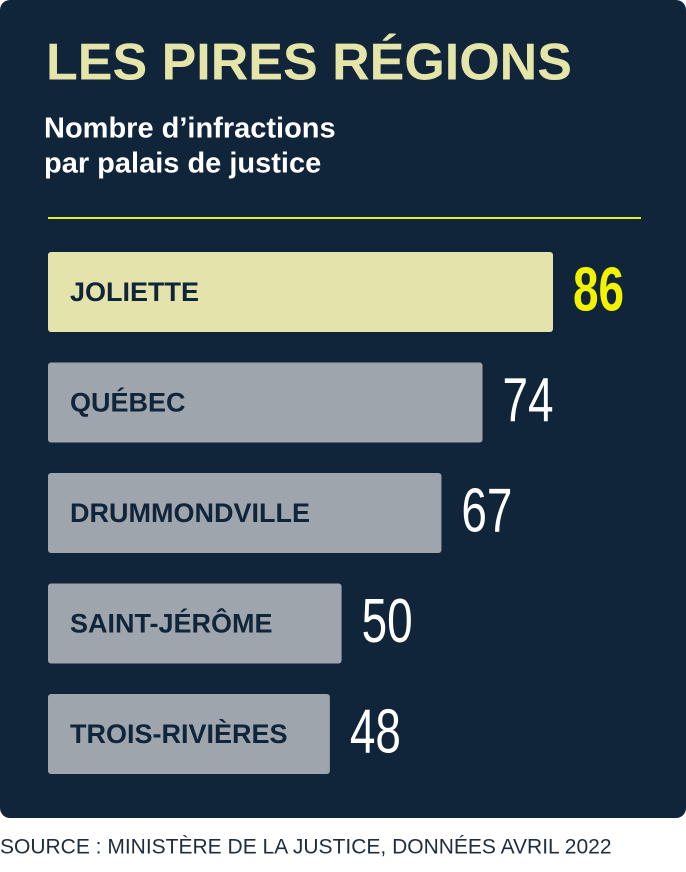  Describe the element at coordinates (134, 292) in the screenshot. I see `category-label: JOLIETTE` at that location.